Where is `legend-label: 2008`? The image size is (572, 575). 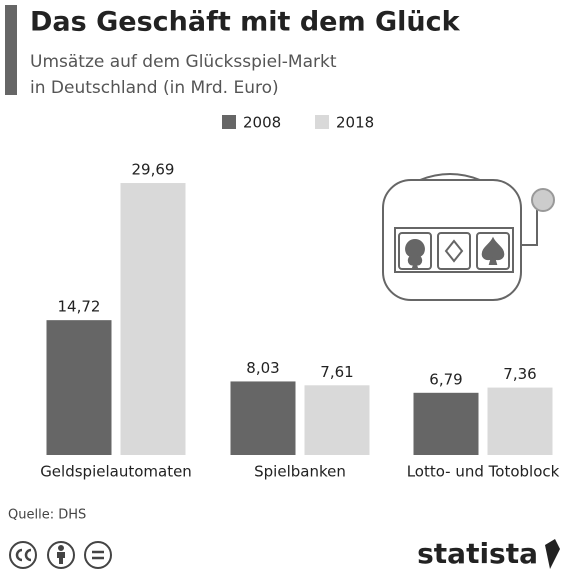 legend-label: 2008 is located at coordinates (262, 123).